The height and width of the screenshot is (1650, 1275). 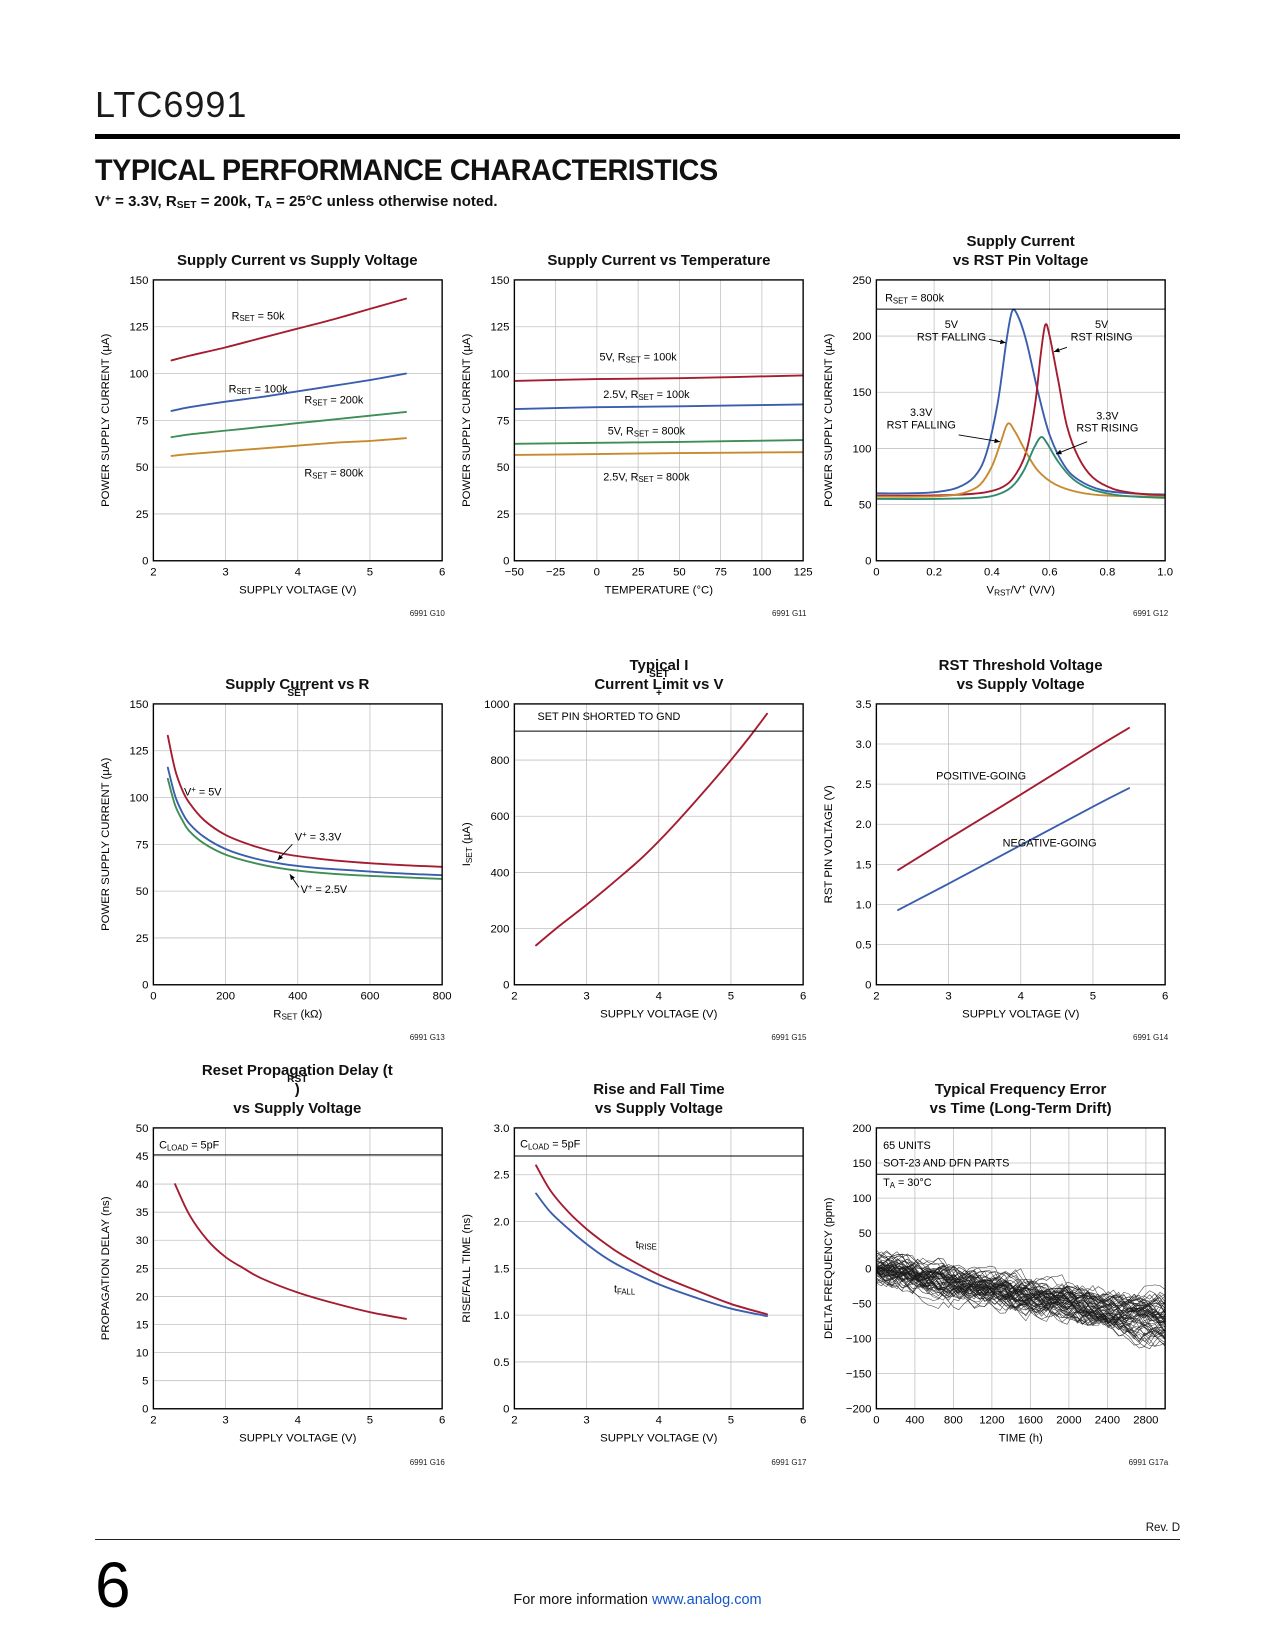 I want to click on annotation: 65 UNITS, so click(x=907, y=1146).